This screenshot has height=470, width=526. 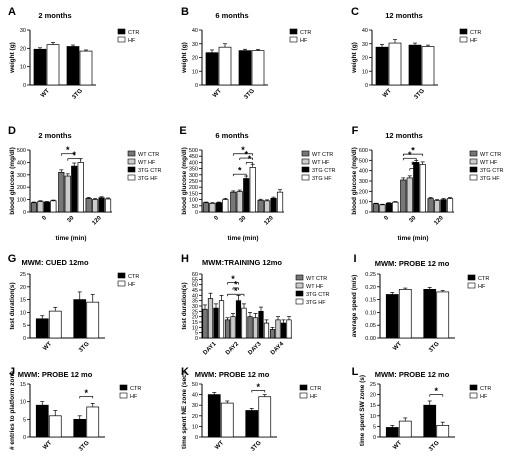 I want to click on x-tick-label: 120, so click(x=97, y=221).